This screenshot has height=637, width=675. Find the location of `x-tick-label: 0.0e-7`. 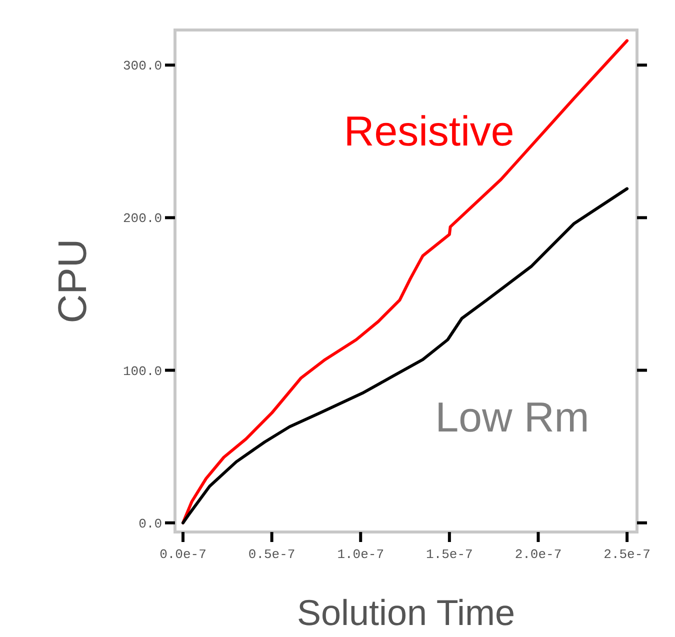

x-tick-label: 0.0e-7 is located at coordinates (183, 554).